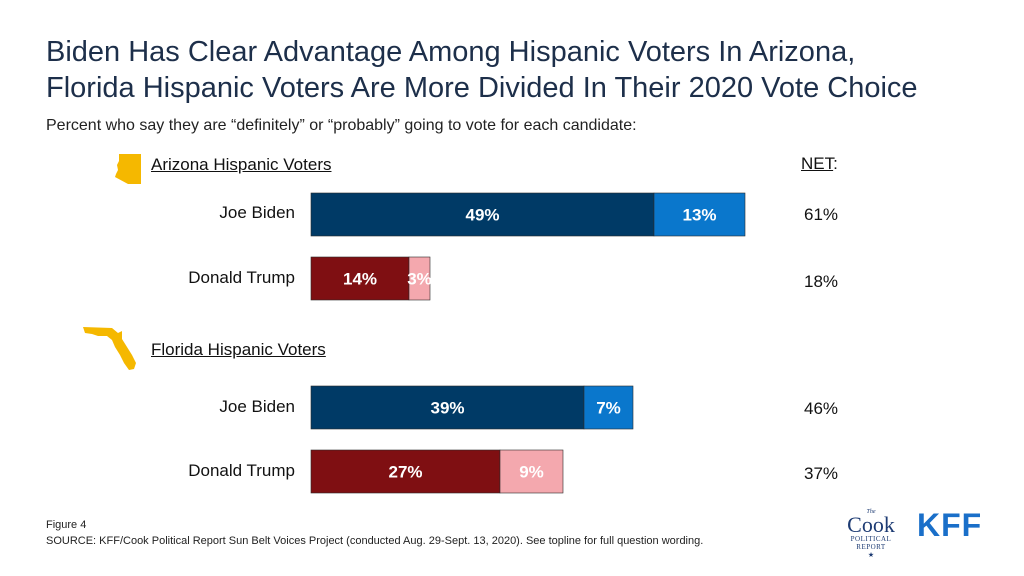 The height and width of the screenshot is (576, 1024). I want to click on bar-label-fl-biden-probably: 7%, so click(608, 408).